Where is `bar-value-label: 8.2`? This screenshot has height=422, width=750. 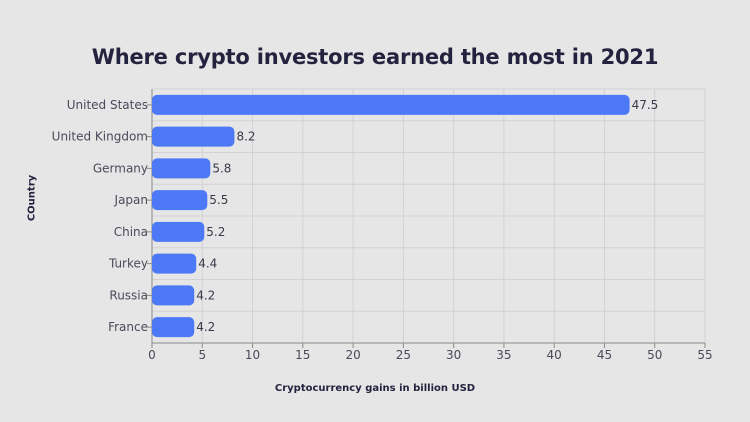
bar-value-label: 8.2 is located at coordinates (245, 137).